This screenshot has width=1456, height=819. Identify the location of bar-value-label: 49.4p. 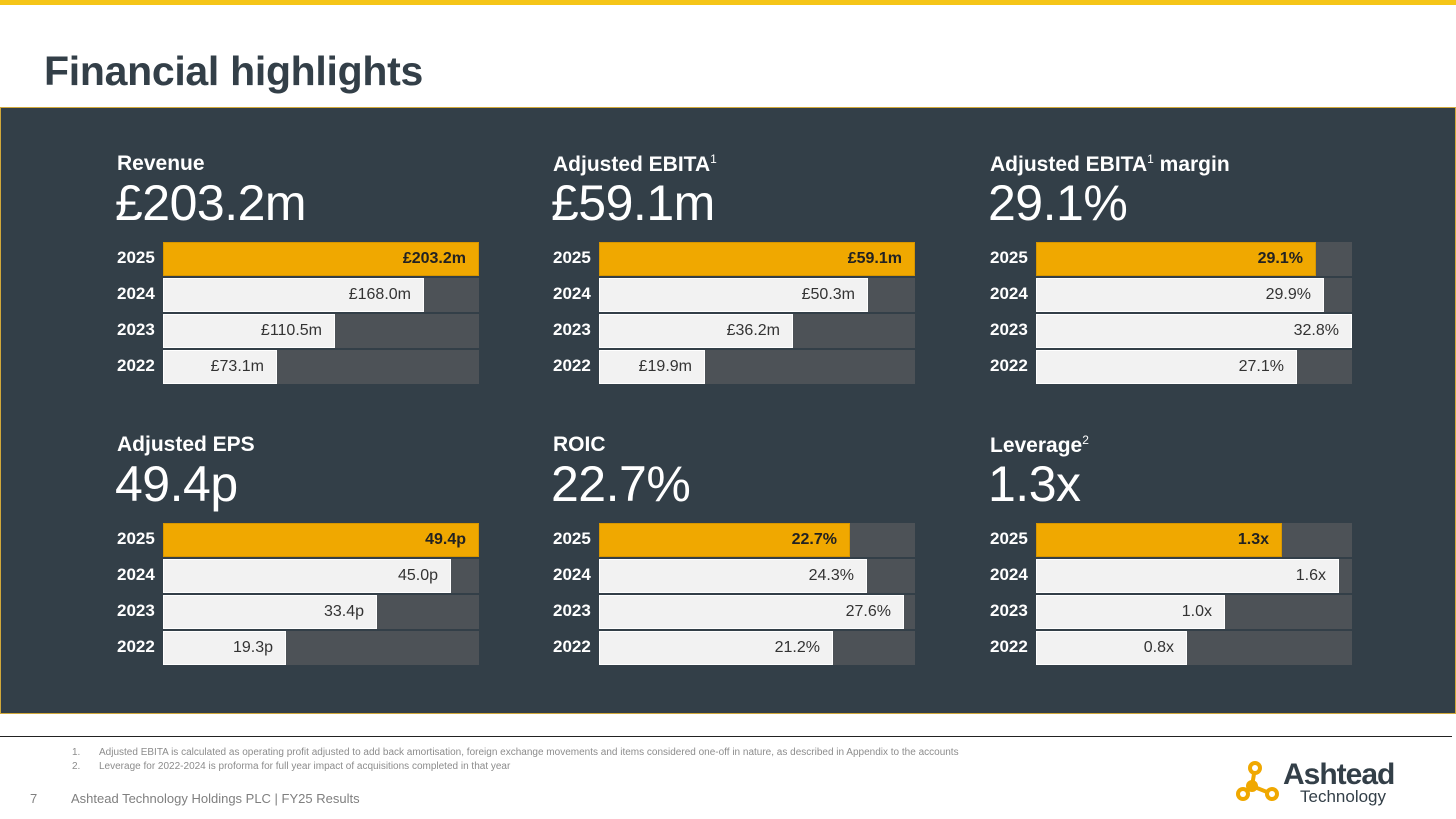
(445, 539).